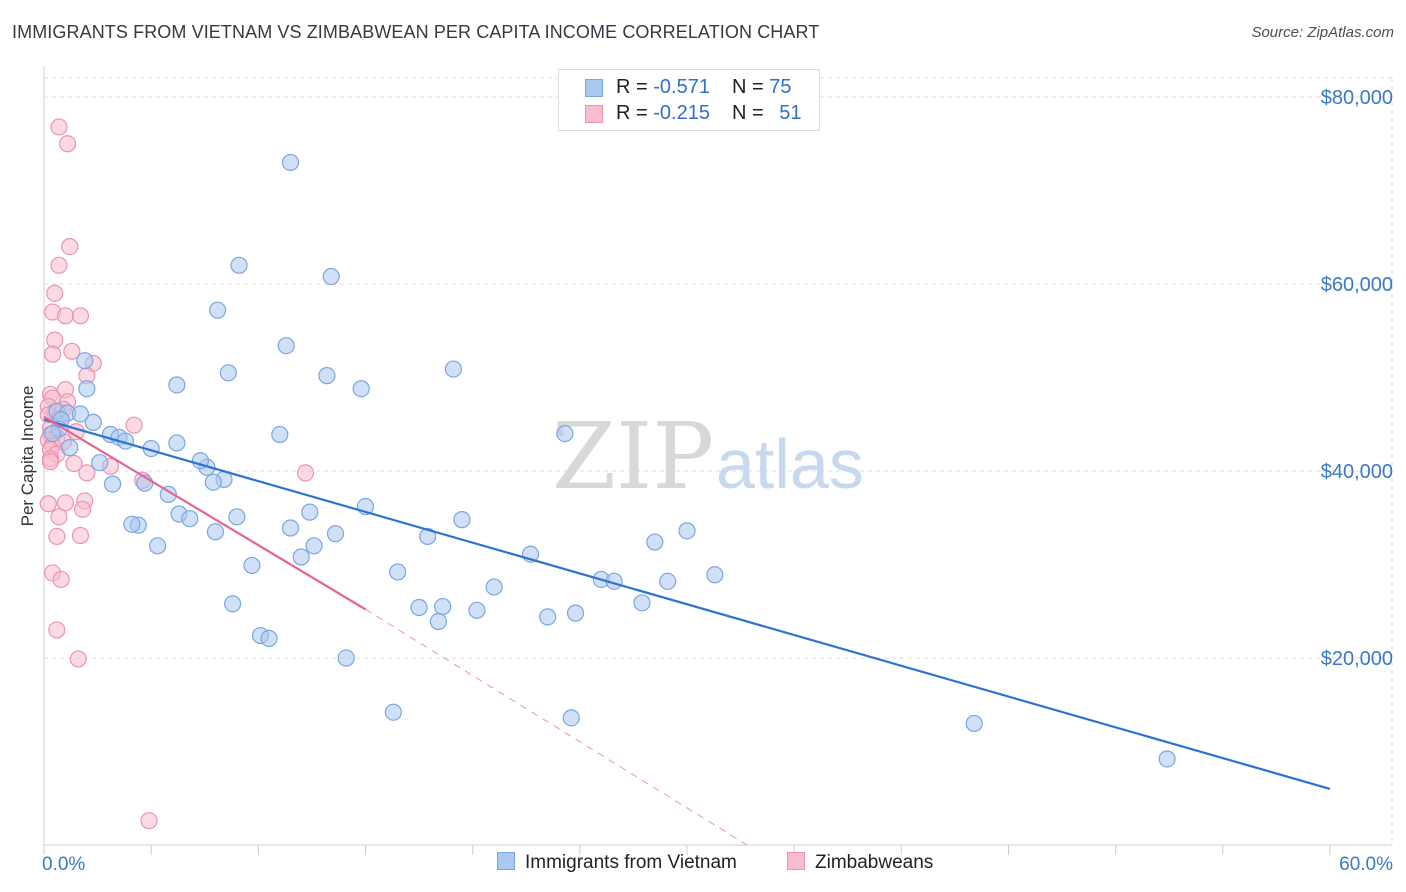 This screenshot has height=892, width=1406. What do you see at coordinates (63, 864) in the screenshot?
I see `x-tick-label-min: 0.0%` at bounding box center [63, 864].